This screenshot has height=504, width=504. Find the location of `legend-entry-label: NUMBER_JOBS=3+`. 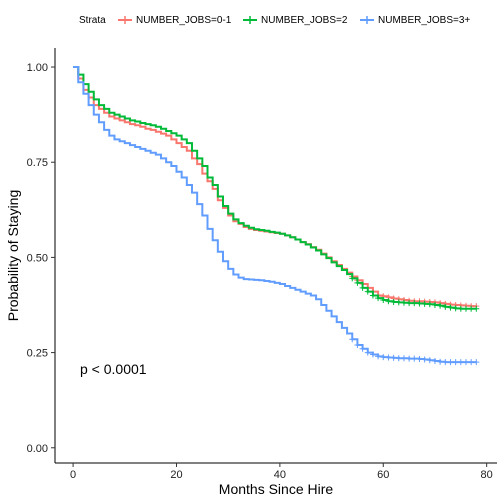

legend-entry-label: NUMBER_JOBS=3+ is located at coordinates (424, 20).